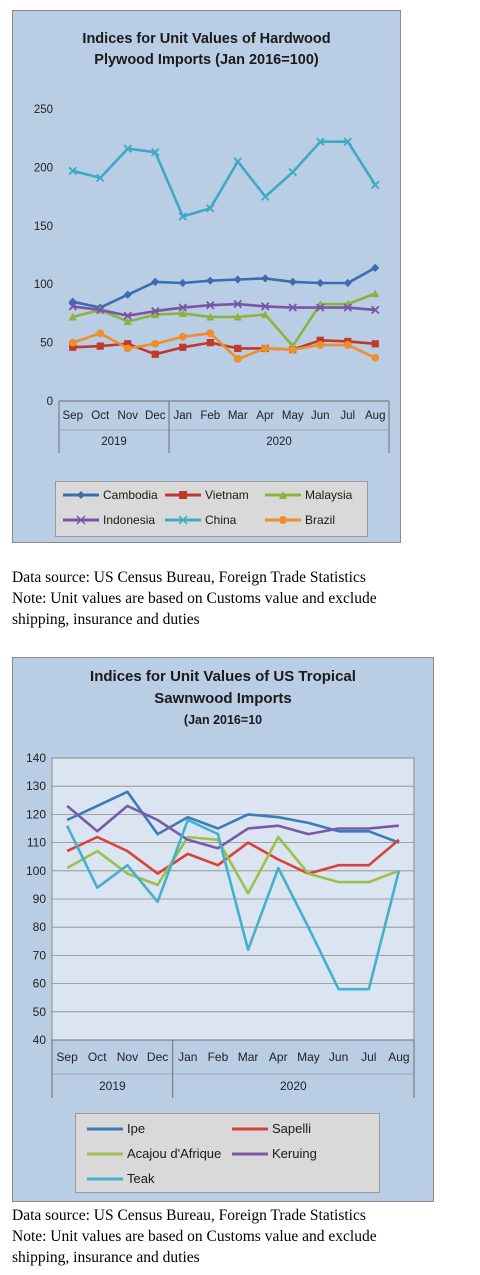 Image resolution: width=480 pixels, height=1275 pixels. Describe the element at coordinates (224, 310) in the screenshot. I see `series-line-indonesia` at that location.